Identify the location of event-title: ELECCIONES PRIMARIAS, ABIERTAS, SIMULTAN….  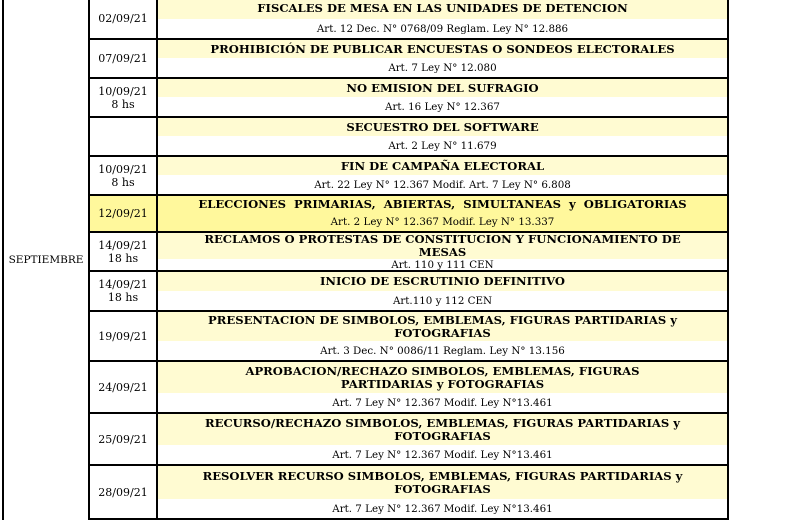
(442, 204).